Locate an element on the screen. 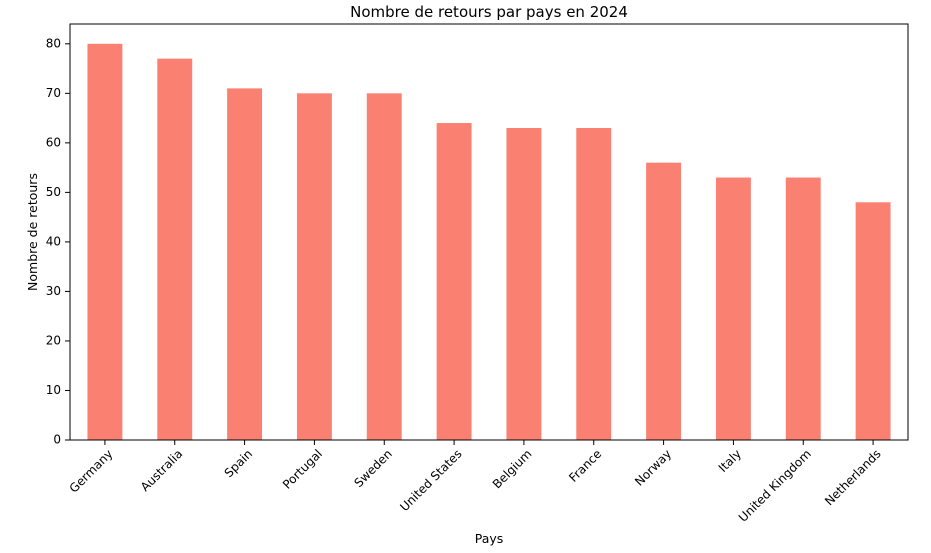 The width and height of the screenshot is (931, 553). bar-united-kingdom is located at coordinates (803, 308).